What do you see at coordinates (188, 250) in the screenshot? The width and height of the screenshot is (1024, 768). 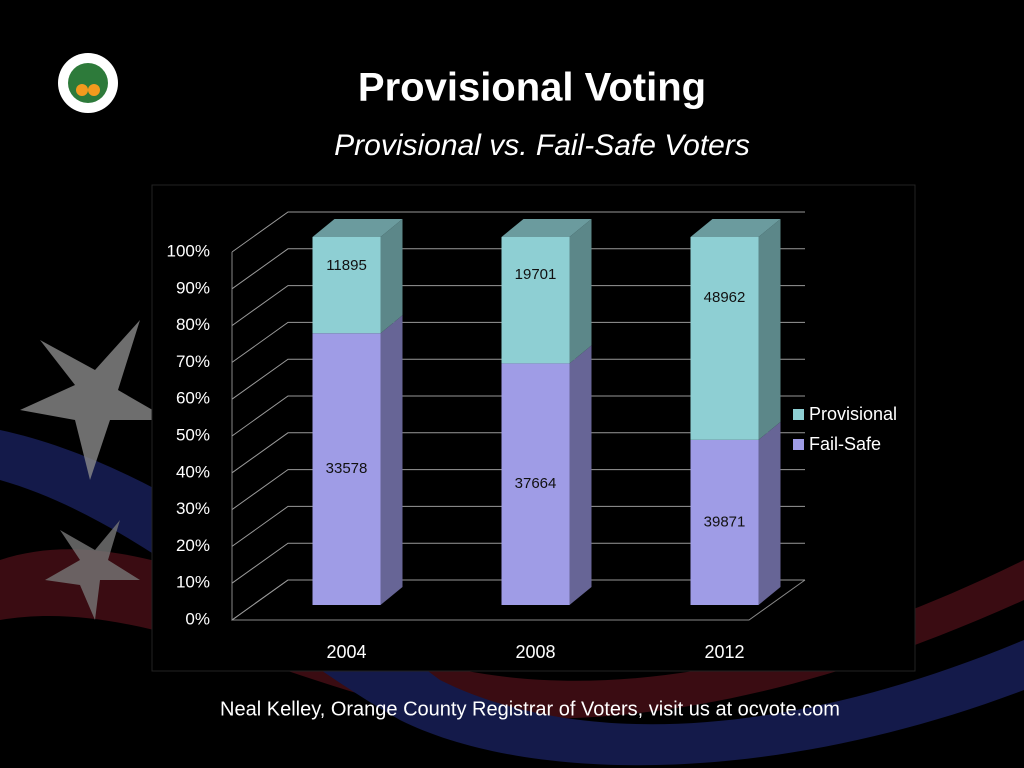 I see `y-tick-label: 100%` at bounding box center [188, 250].